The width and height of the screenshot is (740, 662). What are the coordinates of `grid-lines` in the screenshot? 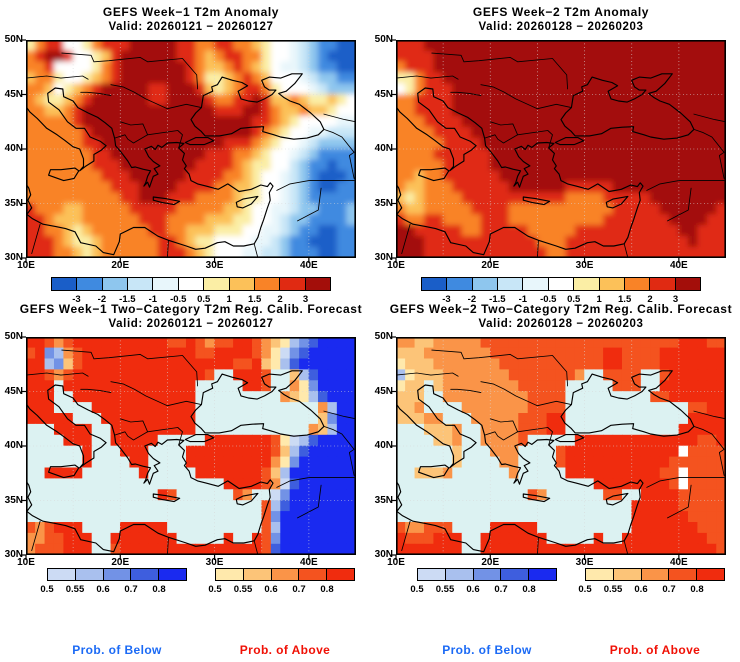 It's located at (191, 446).